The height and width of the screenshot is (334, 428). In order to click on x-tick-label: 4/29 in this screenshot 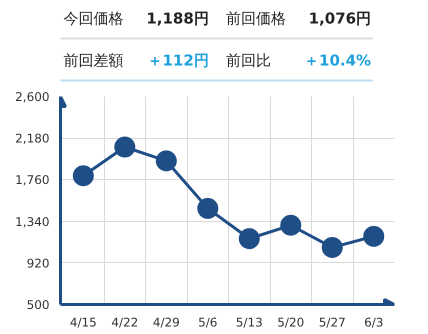, I will do `click(166, 323)`.